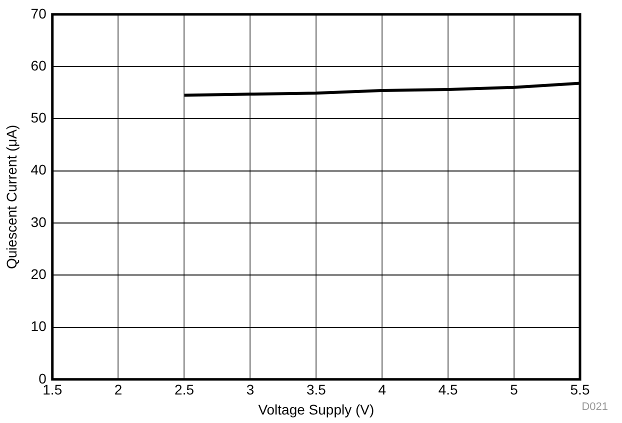  What do you see at coordinates (38, 170) in the screenshot?
I see `y-tick-label: 40` at bounding box center [38, 170].